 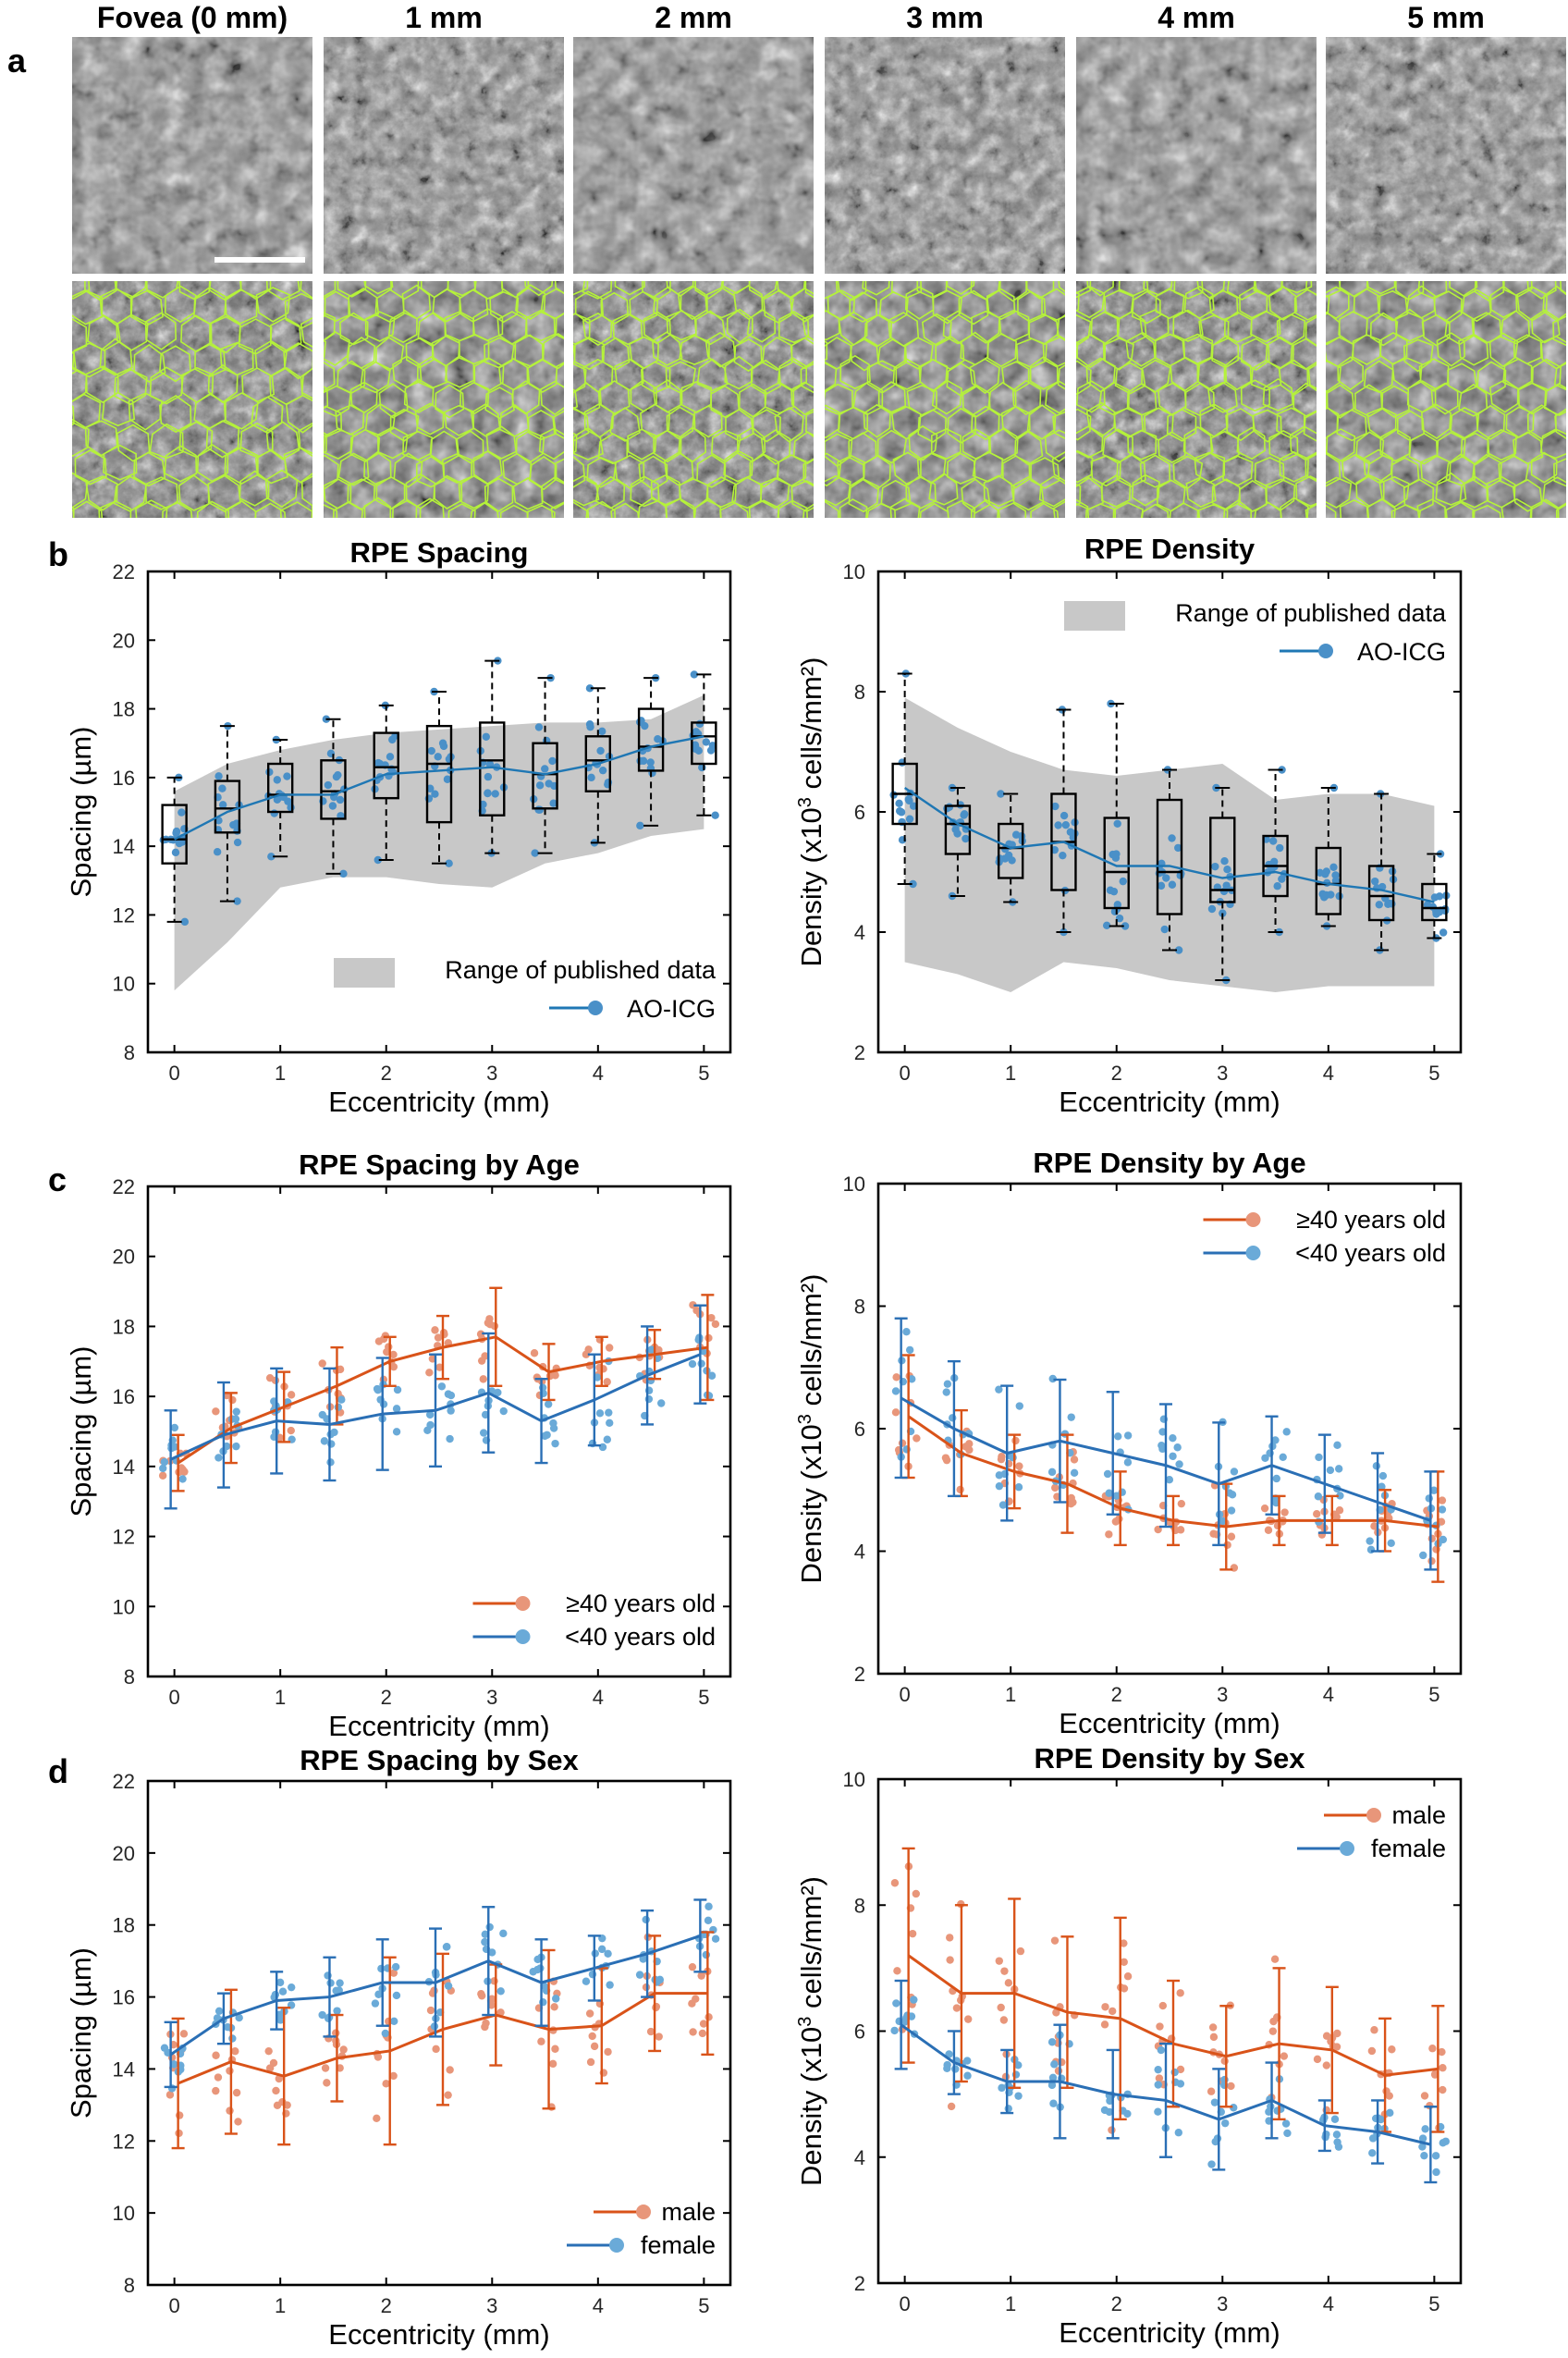 What do you see at coordinates (860, 2157) in the screenshot?
I see `y-tick-label: 4` at bounding box center [860, 2157].